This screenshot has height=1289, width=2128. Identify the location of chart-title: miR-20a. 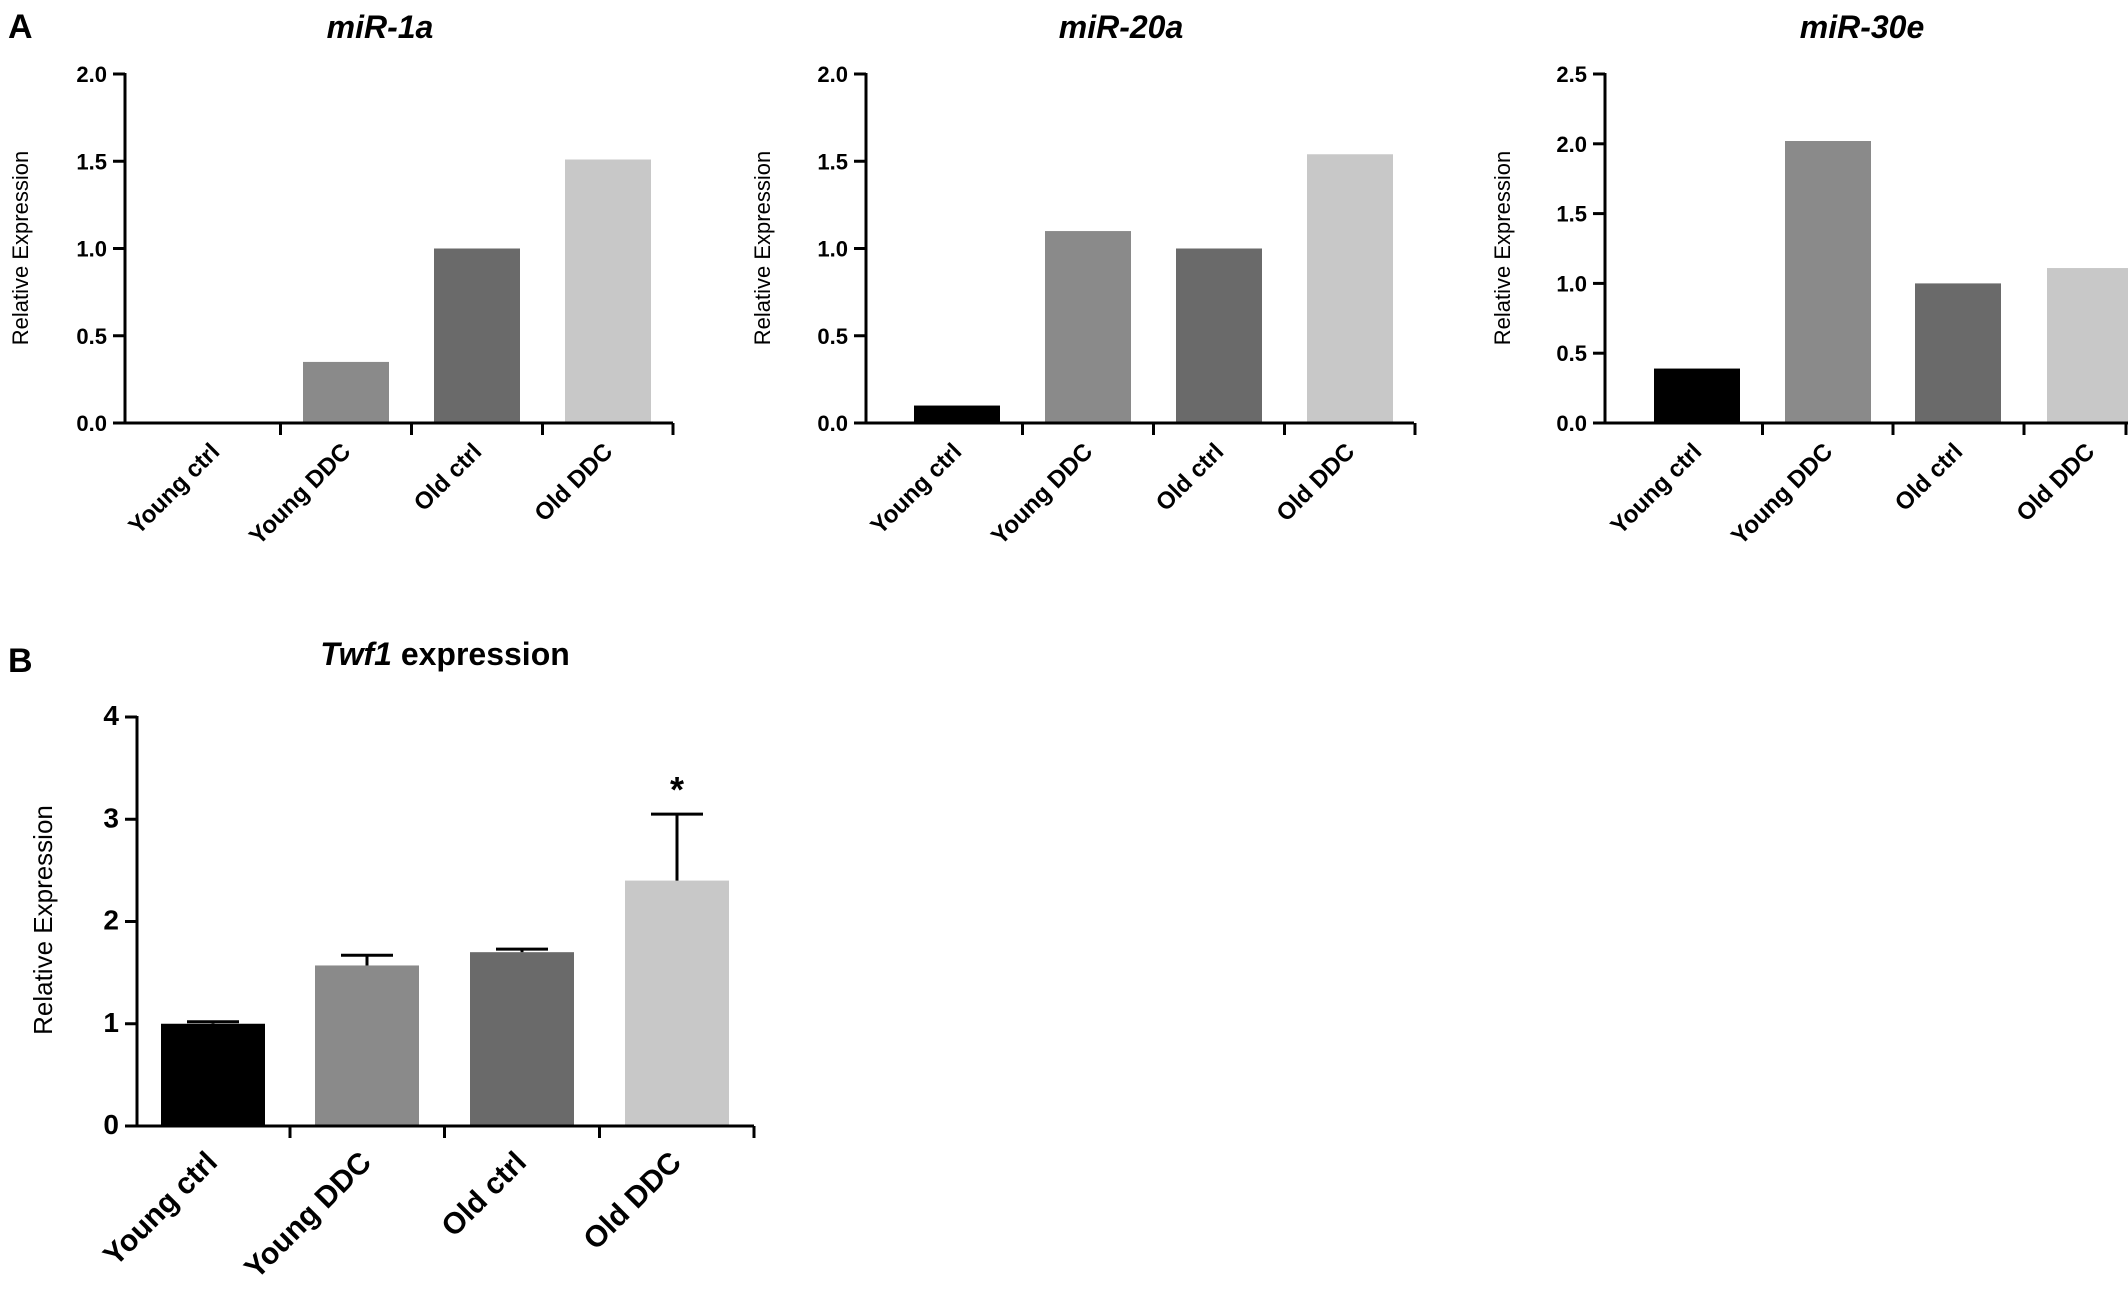
(1121, 27).